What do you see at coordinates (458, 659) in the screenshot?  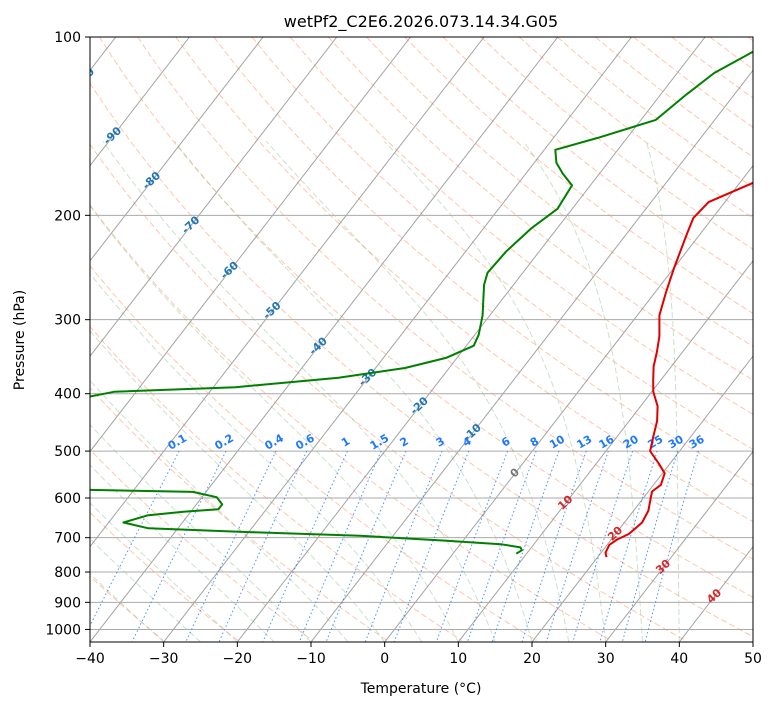 I see `x-tick-label: 10` at bounding box center [458, 659].